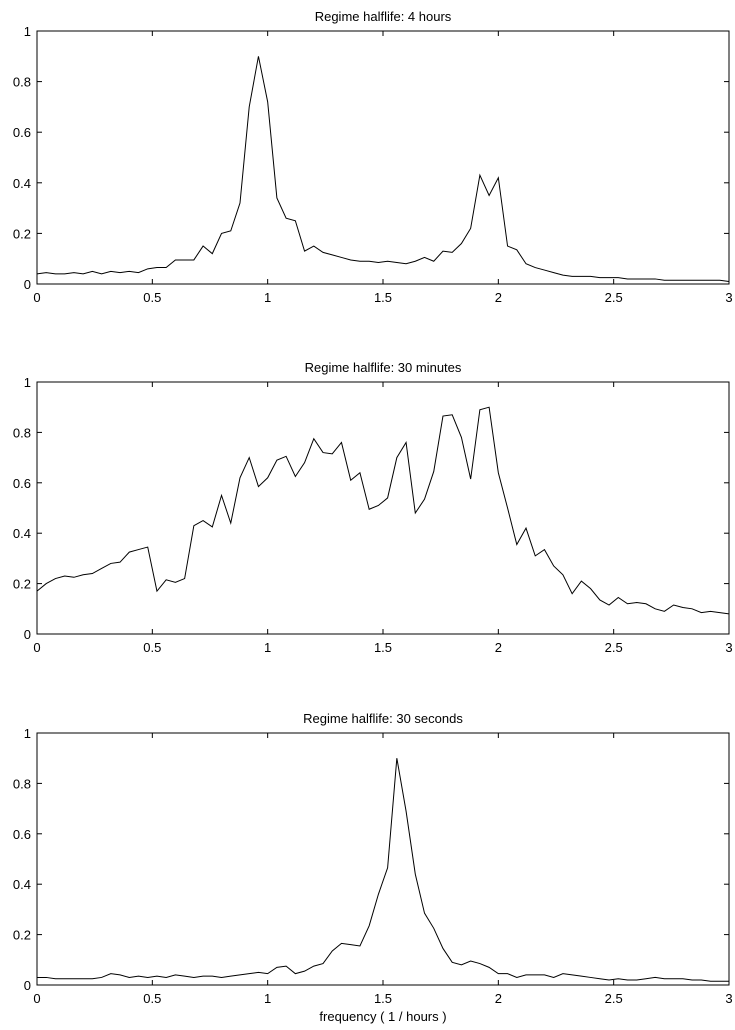  What do you see at coordinates (728, 647) in the screenshot?
I see `x-tick-label: 3` at bounding box center [728, 647].